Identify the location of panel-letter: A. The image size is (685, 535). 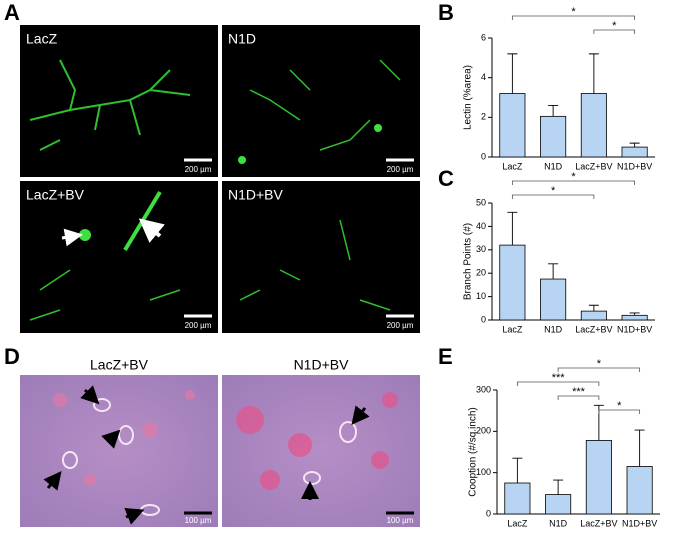
(12, 12).